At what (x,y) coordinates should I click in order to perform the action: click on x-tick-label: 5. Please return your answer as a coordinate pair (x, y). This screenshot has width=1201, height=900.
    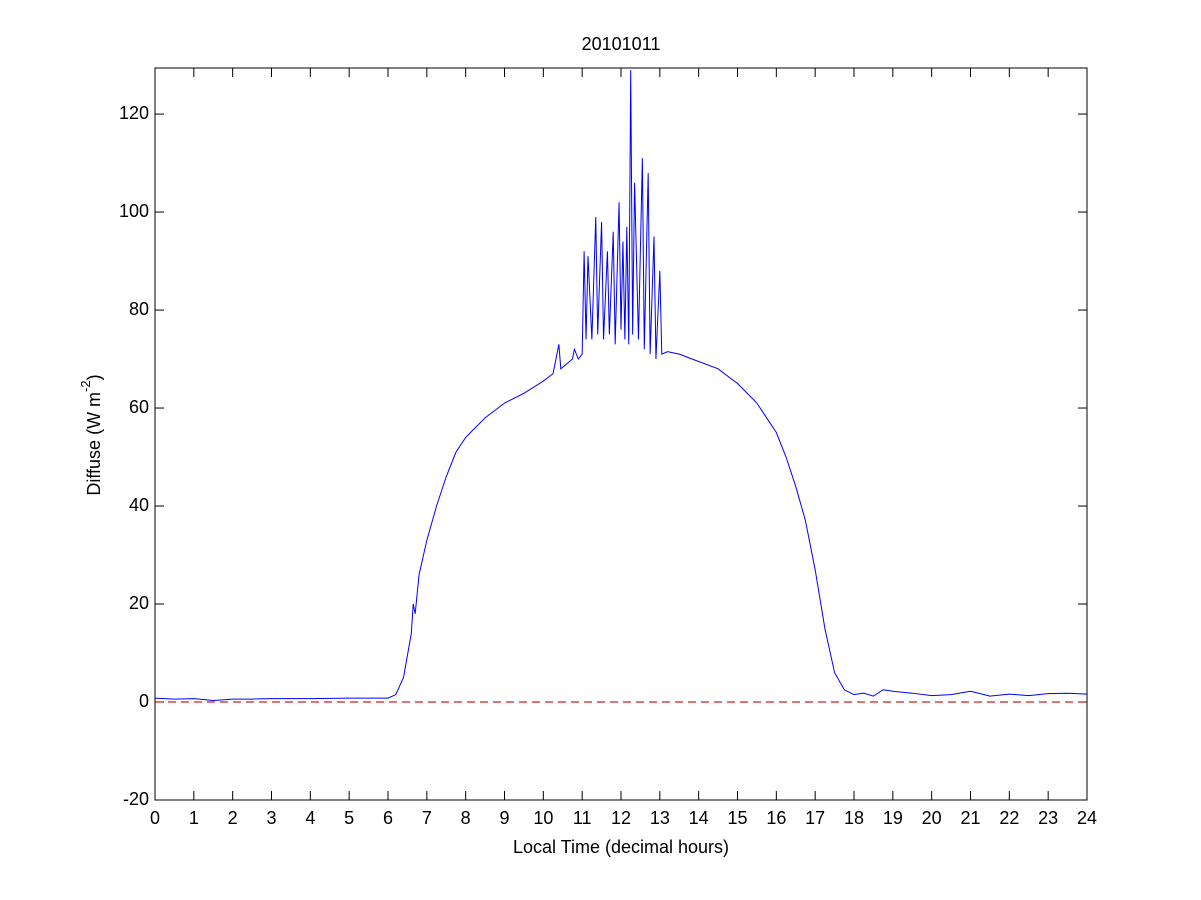
    Looking at the image, I should click on (349, 818).